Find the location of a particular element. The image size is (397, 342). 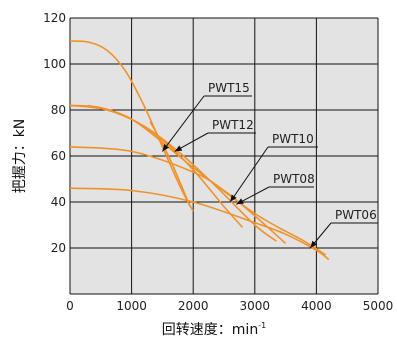

y-tick-label: 20 is located at coordinates (58, 248).